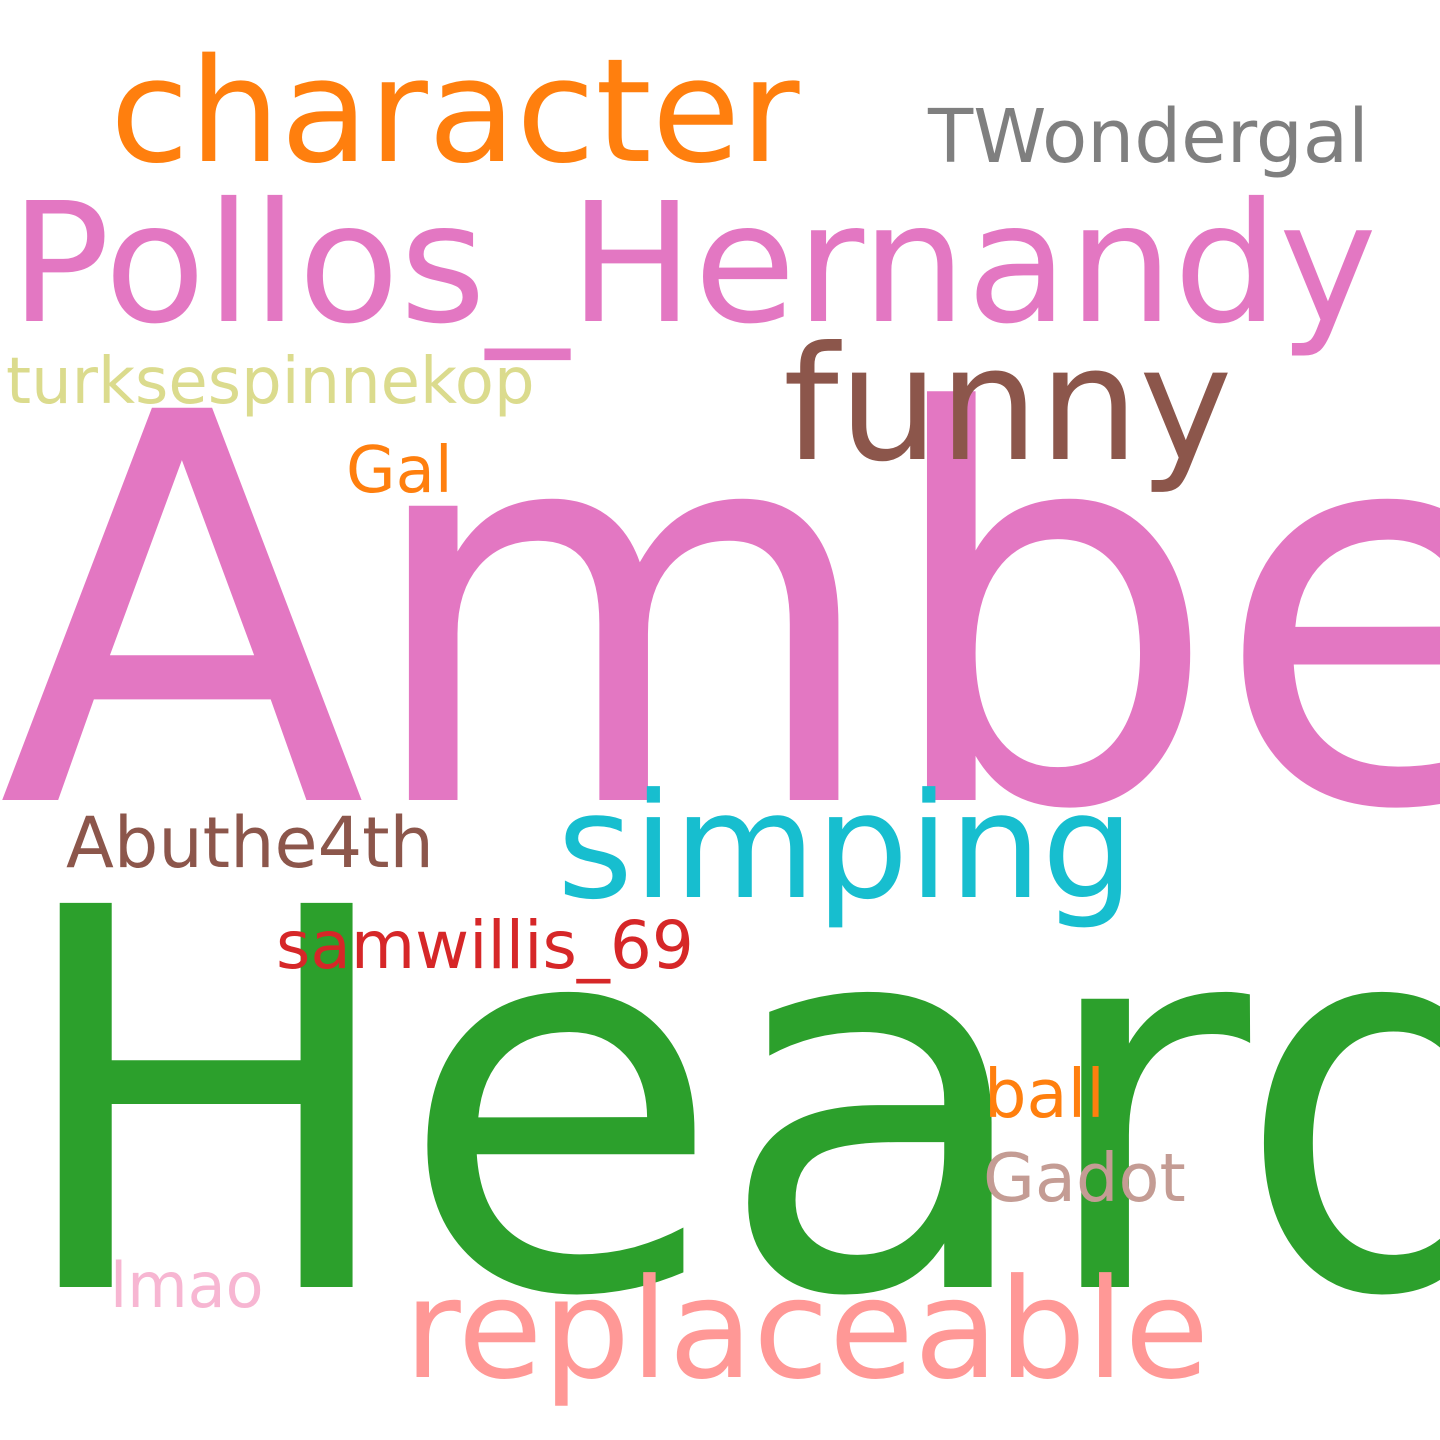 Image resolution: width=1440 pixels, height=1440 pixels. I want to click on word-turksespinnekop: turksespinnekop, so click(270, 382).